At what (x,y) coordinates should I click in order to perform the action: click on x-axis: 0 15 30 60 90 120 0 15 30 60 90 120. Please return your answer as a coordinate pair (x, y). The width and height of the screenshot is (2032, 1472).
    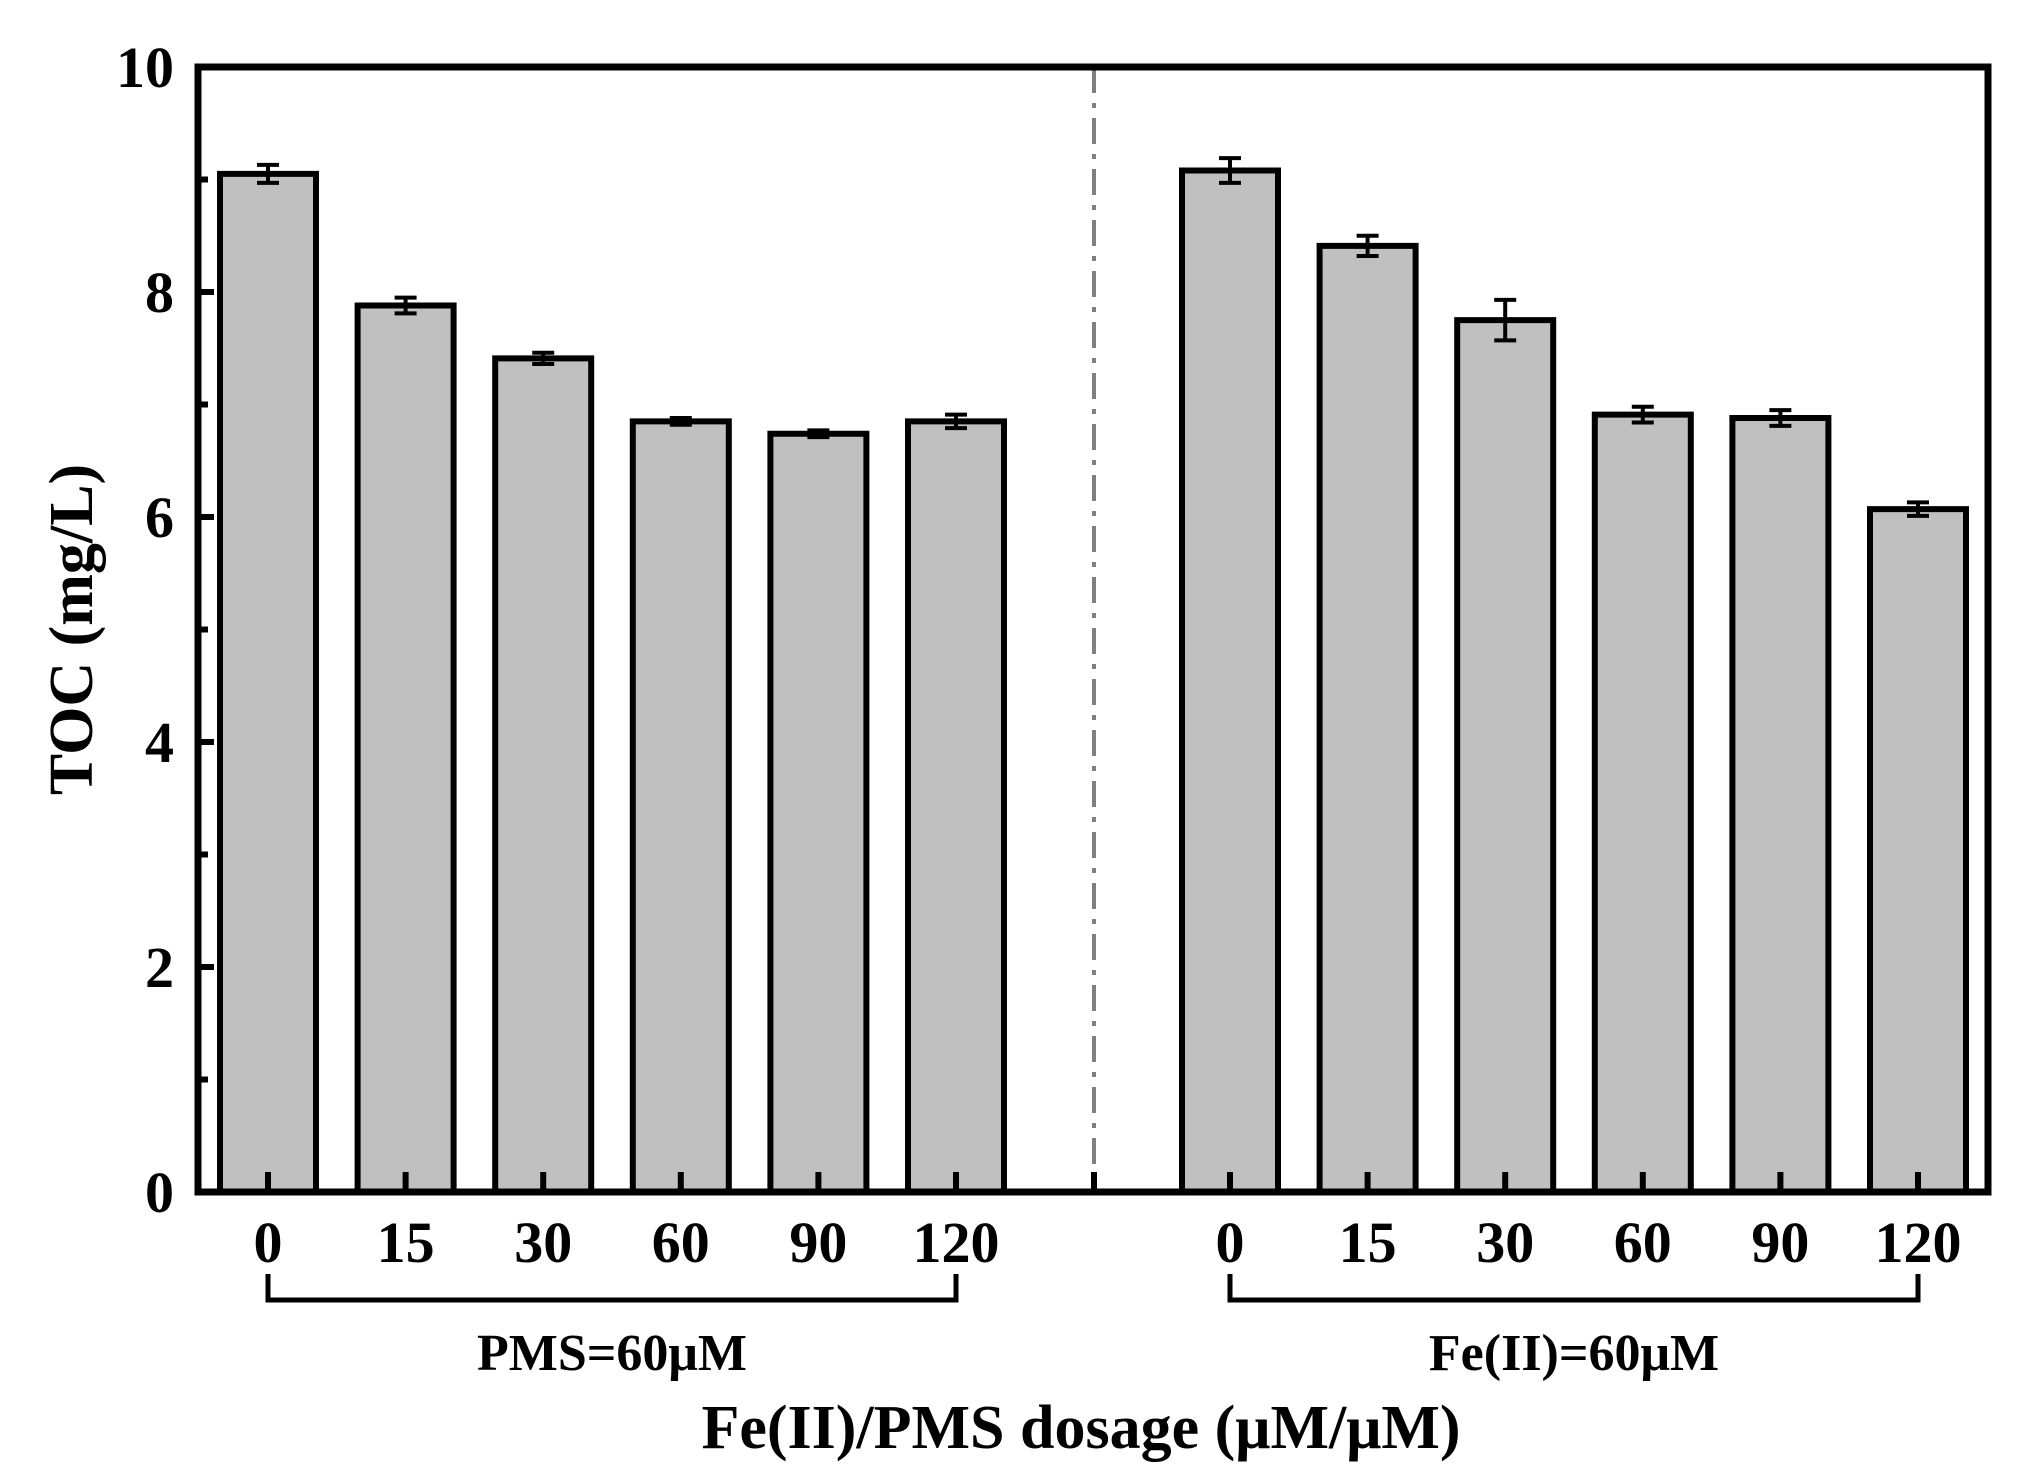
    Looking at the image, I should click on (1108, 1223).